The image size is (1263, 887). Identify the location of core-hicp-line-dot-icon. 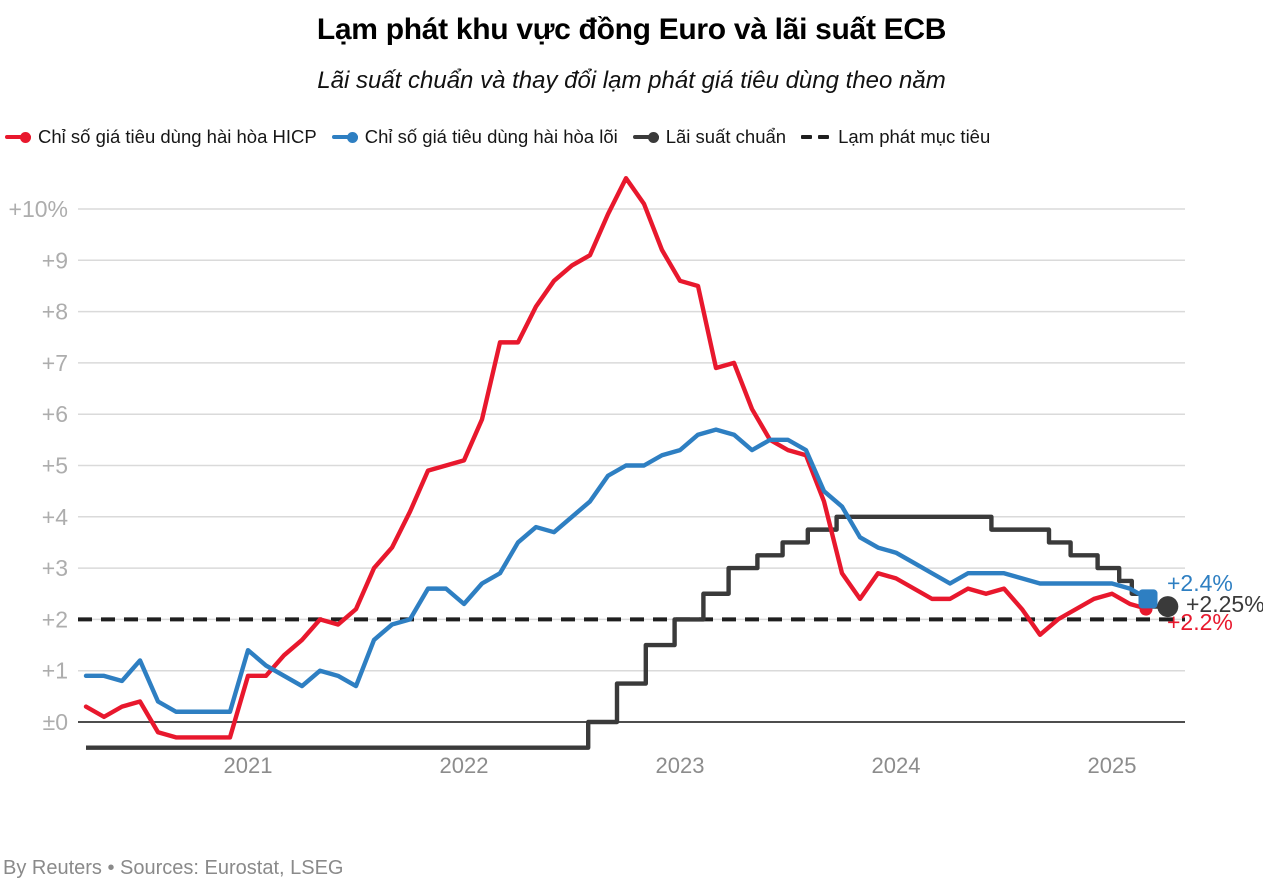
(344, 137).